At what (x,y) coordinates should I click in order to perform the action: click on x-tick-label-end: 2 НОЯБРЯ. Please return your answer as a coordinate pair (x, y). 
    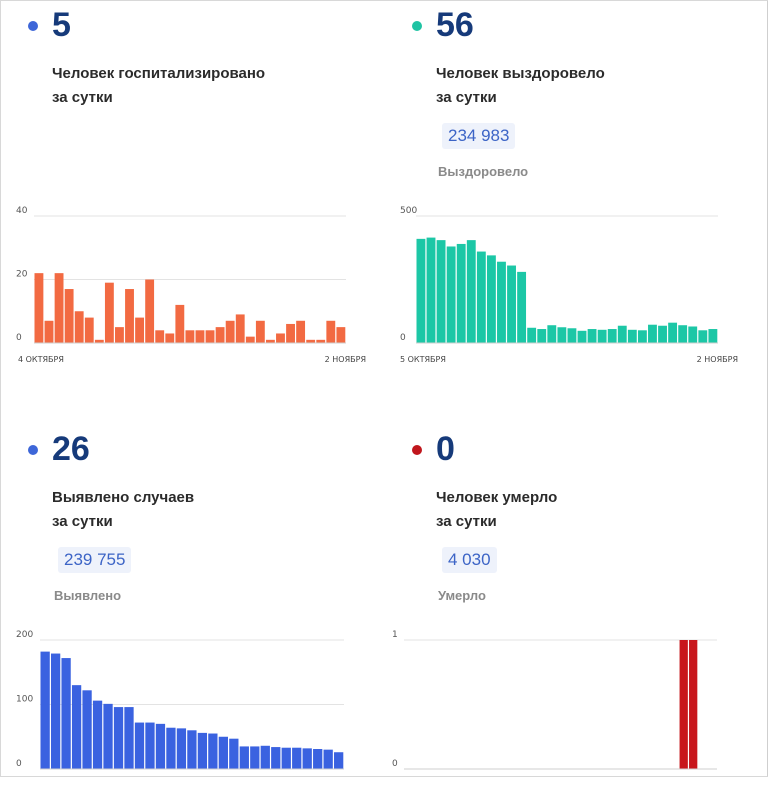
    Looking at the image, I should click on (345, 359).